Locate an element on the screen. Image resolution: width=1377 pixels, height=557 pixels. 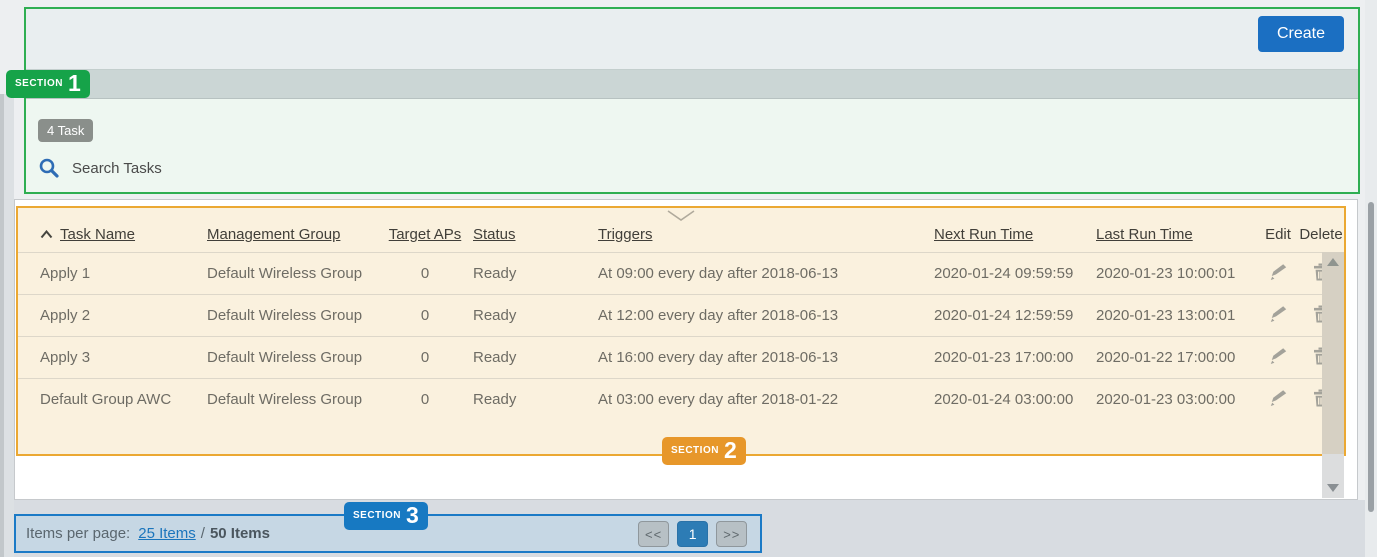
cell-last-run-time: 2020-01-22 17:00:00 is located at coordinates (1166, 357).